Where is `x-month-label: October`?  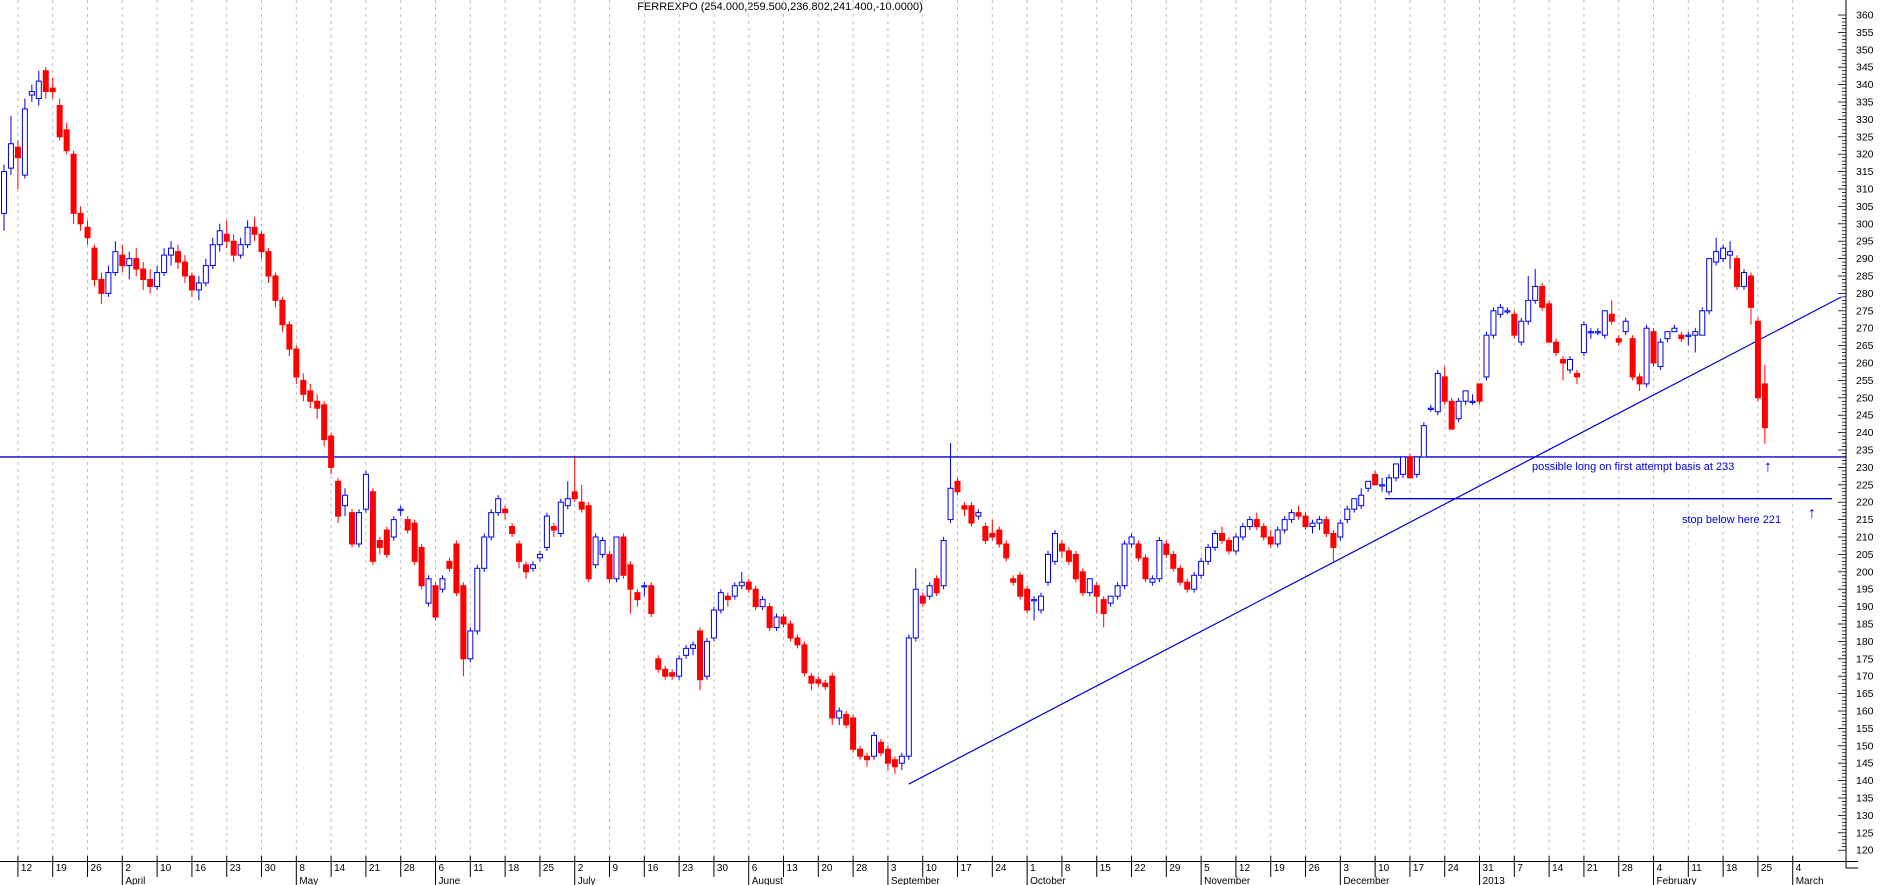
x-month-label: October is located at coordinates (1048, 880).